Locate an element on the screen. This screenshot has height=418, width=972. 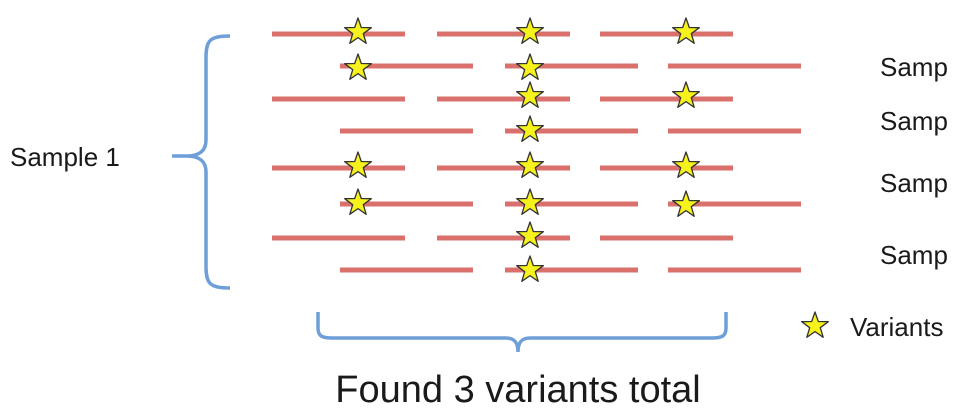
legend-star-icon is located at coordinates (815, 324).